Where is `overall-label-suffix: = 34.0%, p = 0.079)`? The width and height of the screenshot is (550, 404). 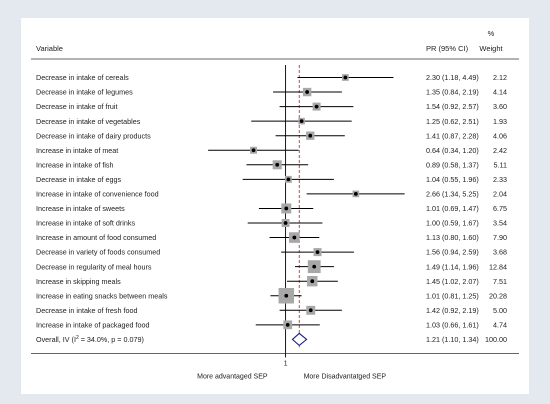 overall-label-suffix: = 34.0%, p = 0.079) is located at coordinates (111, 339).